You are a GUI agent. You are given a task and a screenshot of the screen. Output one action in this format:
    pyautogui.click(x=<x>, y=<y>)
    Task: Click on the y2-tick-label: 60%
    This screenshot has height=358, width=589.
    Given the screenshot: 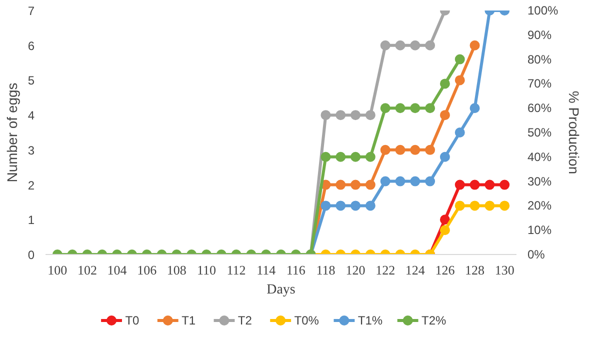 What is the action you would take?
    pyautogui.click(x=540, y=108)
    